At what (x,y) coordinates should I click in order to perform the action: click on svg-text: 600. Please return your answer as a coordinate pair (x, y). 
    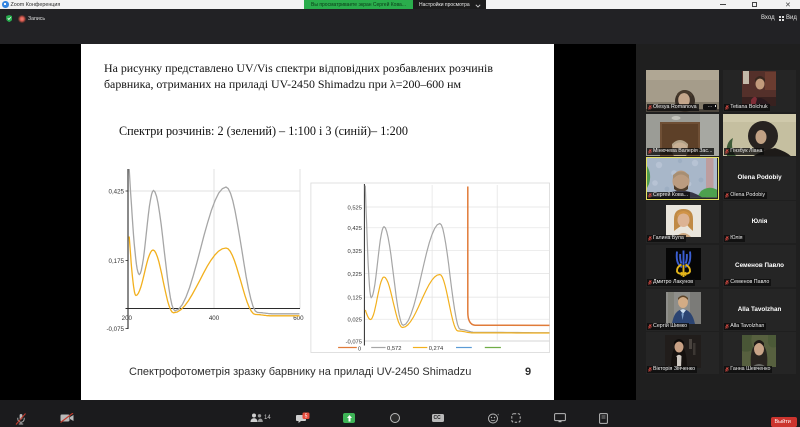
    Looking at the image, I should click on (298, 318).